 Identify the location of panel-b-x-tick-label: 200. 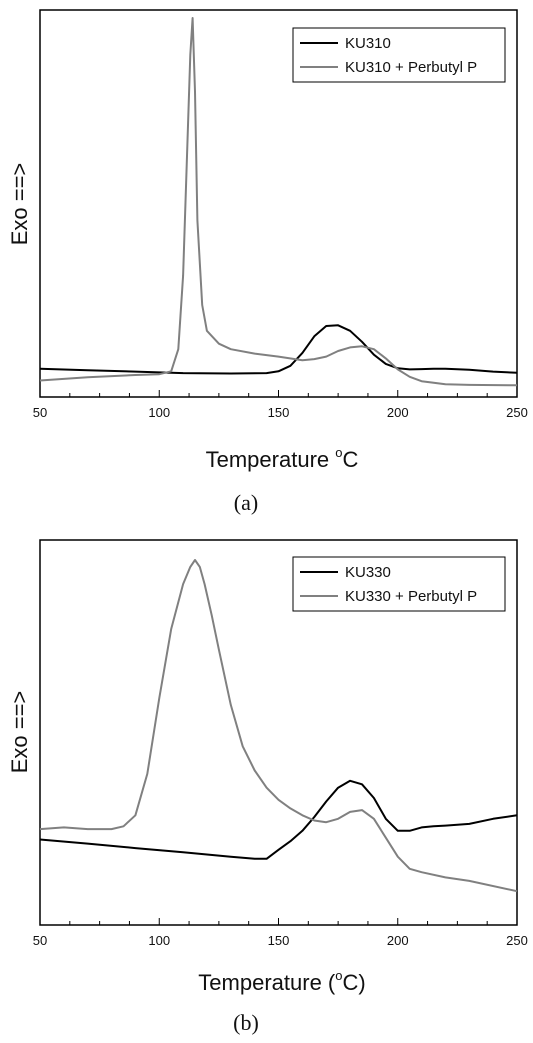
(398, 940).